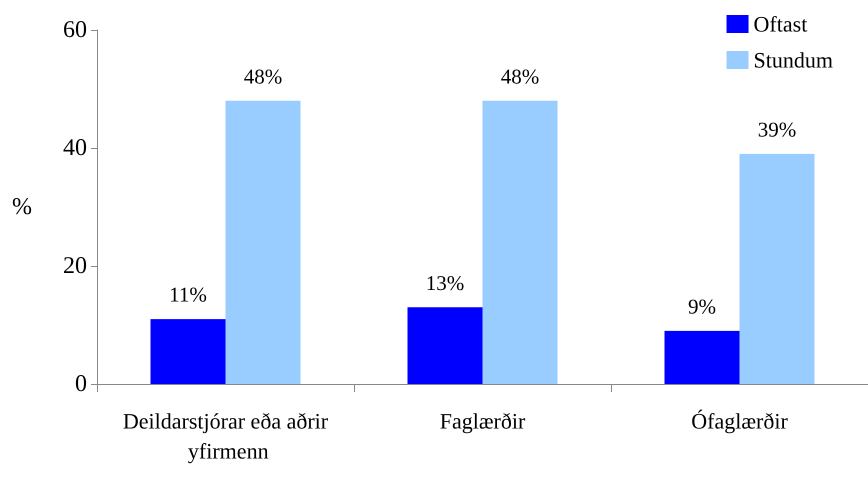  What do you see at coordinates (81, 384) in the screenshot?
I see `y-tick-label: 0` at bounding box center [81, 384].